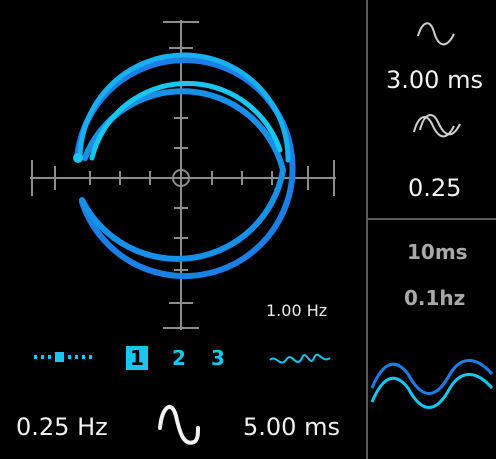 The width and height of the screenshot is (496, 459). What do you see at coordinates (179, 423) in the screenshot?
I see `sine-wave-icon` at bounding box center [179, 423].